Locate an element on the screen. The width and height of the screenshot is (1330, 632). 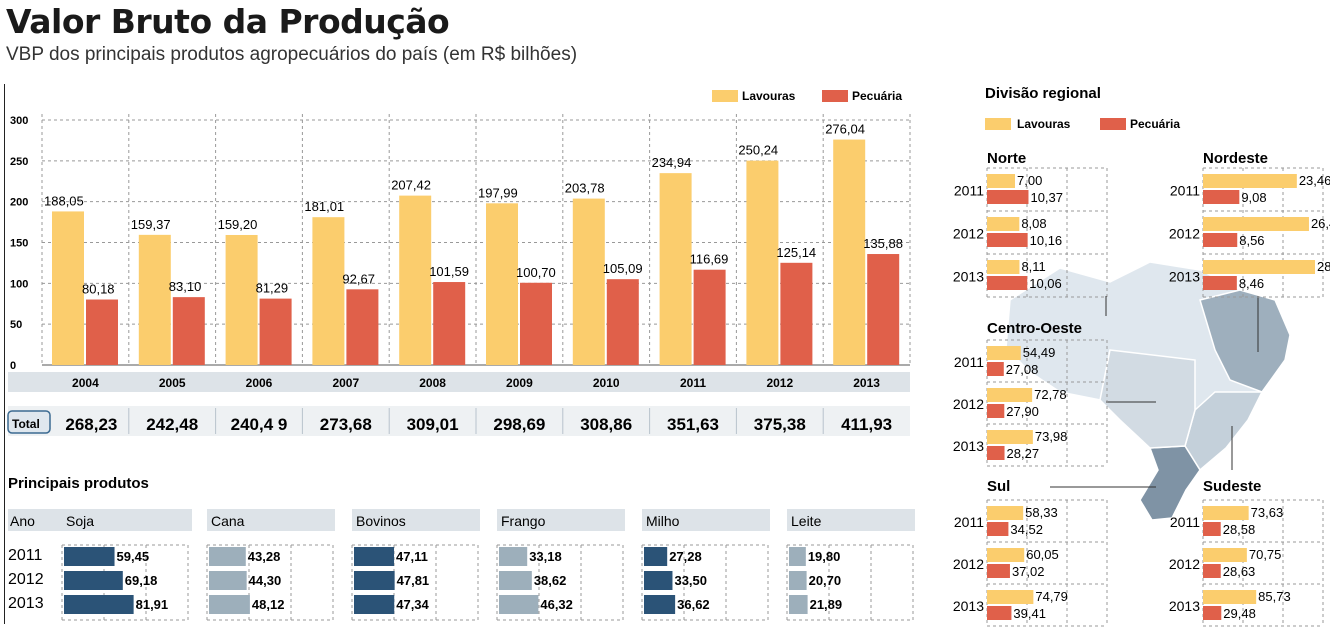
total-value: 309,01 is located at coordinates (433, 424).